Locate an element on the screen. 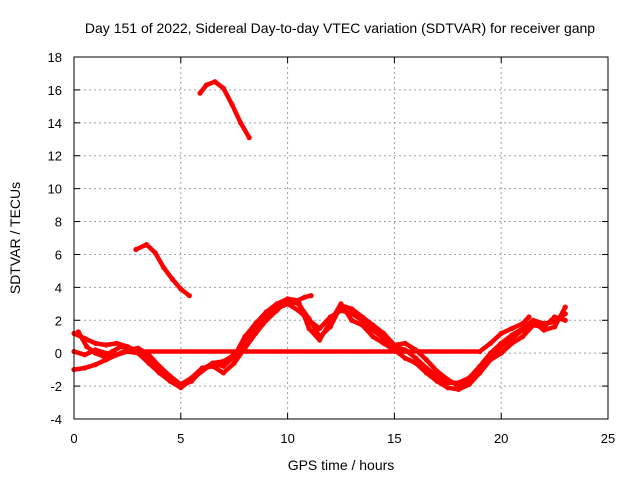 The image size is (640, 480). y-tick-label: 16 is located at coordinates (55, 90).